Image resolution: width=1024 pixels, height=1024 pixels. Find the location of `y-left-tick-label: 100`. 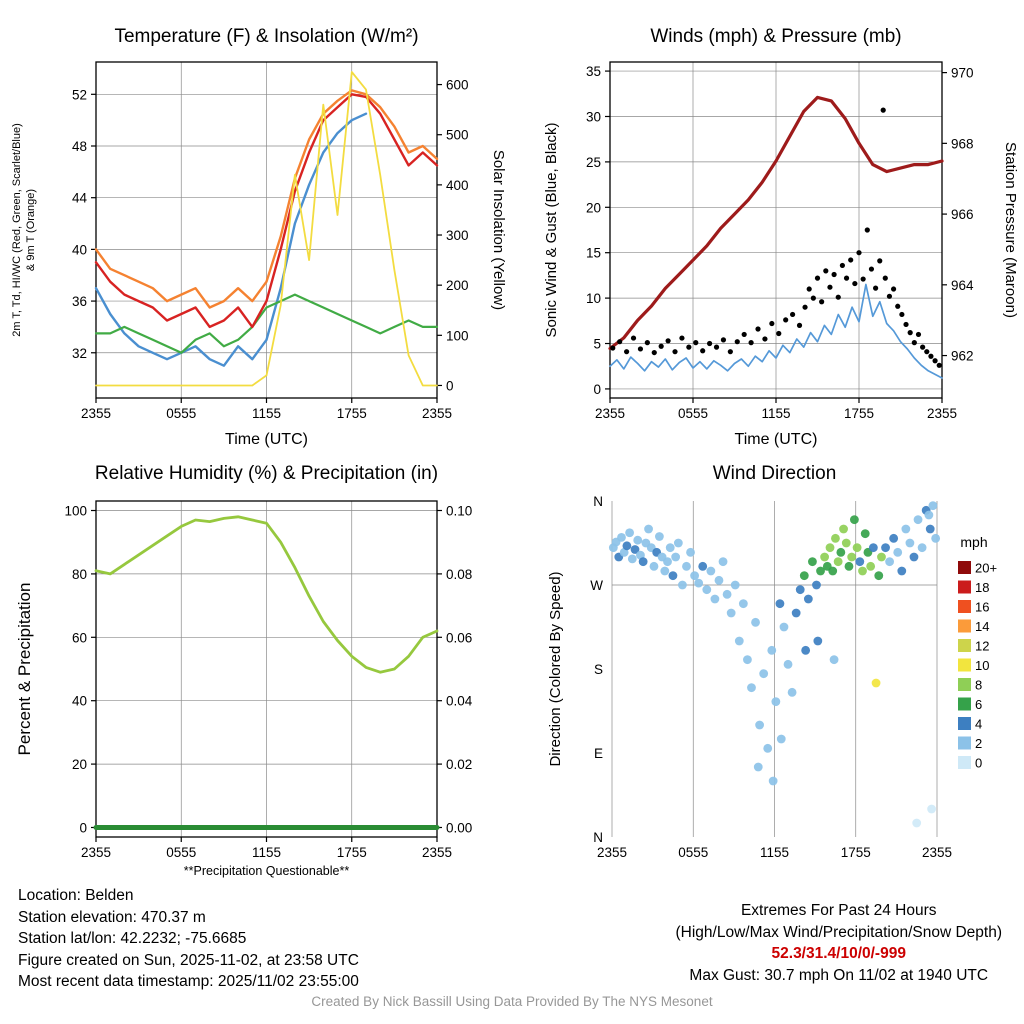

y-left-tick-label: 100 is located at coordinates (75, 511).